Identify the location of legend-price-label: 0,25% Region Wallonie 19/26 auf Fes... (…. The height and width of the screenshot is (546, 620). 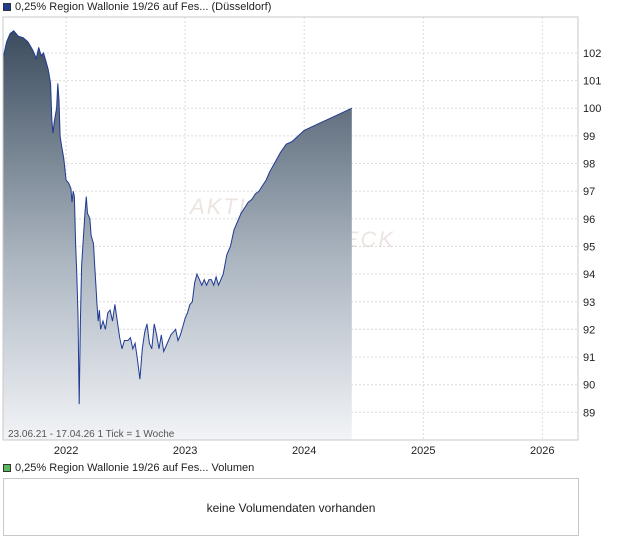
(143, 7).